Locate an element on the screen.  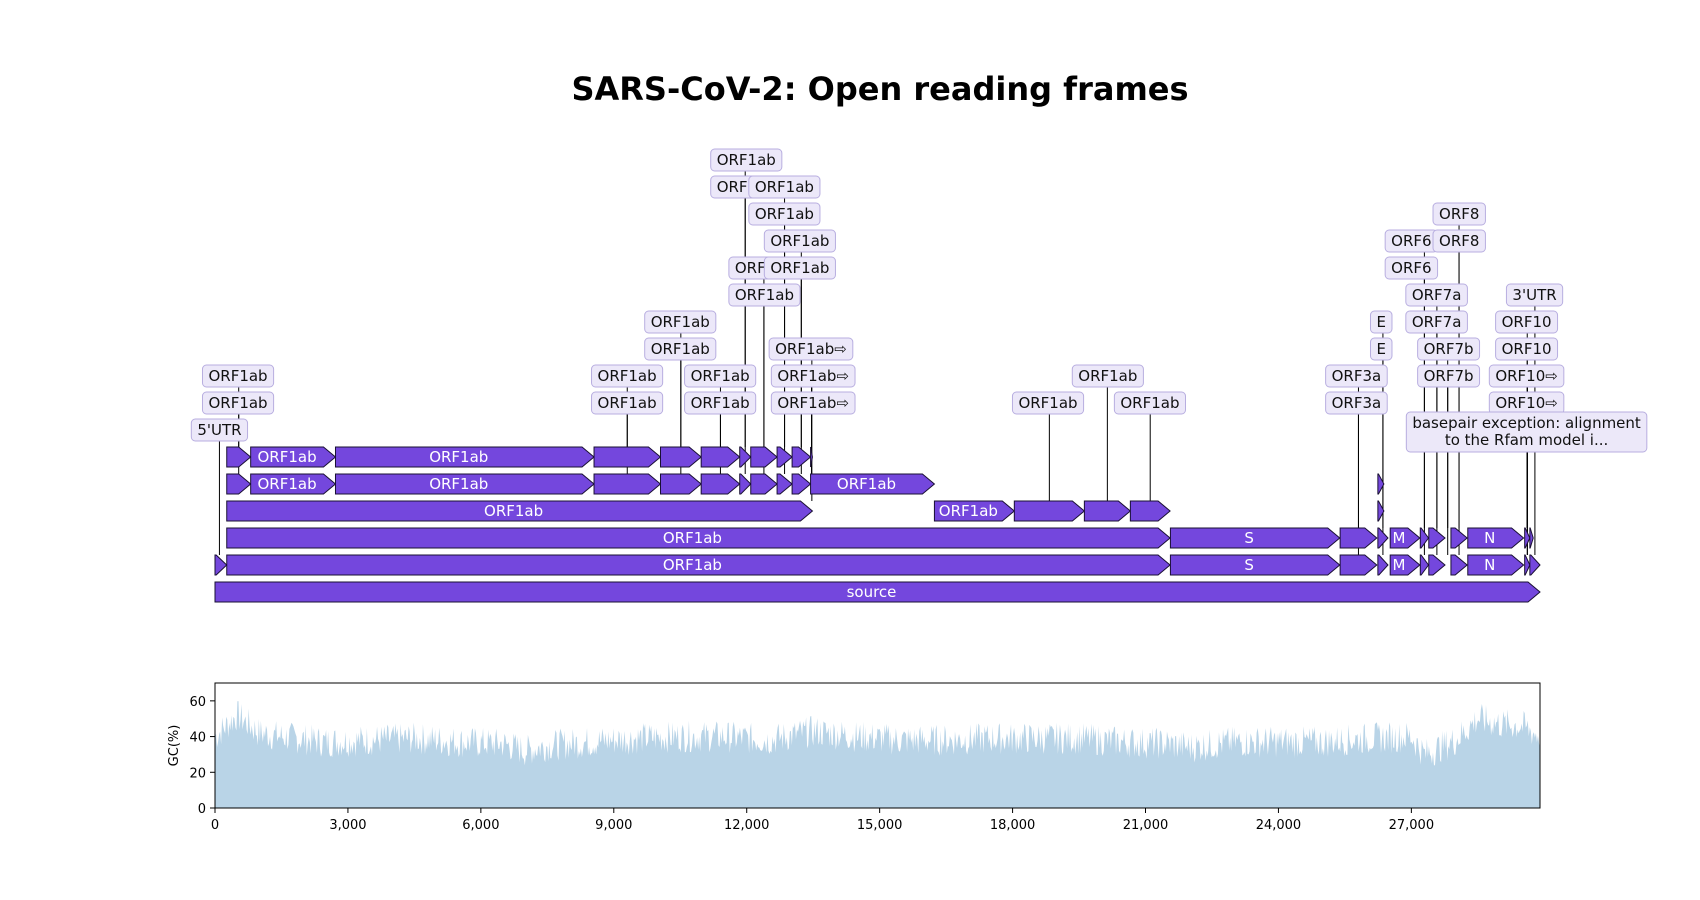
x-tick-label: 0 is located at coordinates (215, 825).